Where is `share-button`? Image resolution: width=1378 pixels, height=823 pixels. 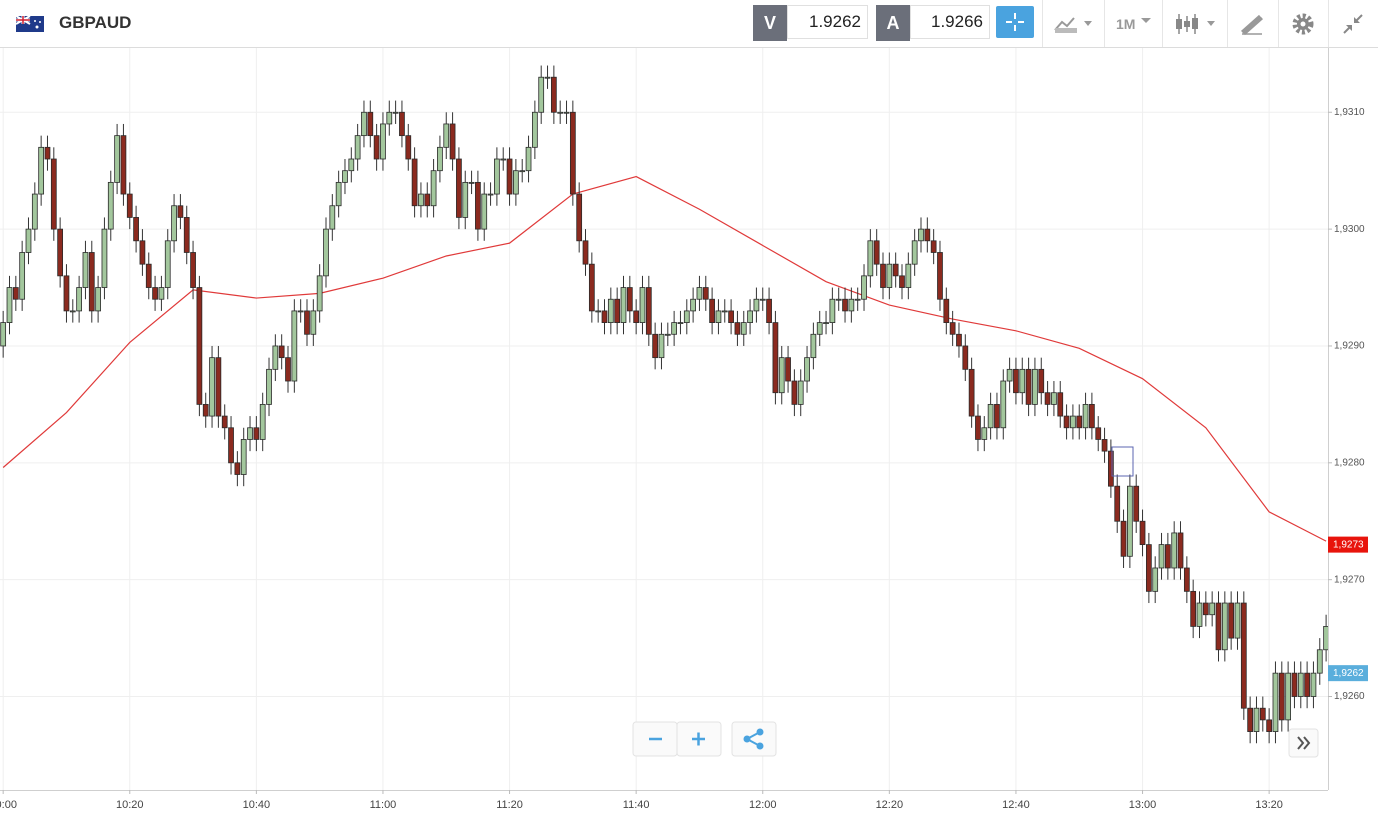 share-button is located at coordinates (754, 739).